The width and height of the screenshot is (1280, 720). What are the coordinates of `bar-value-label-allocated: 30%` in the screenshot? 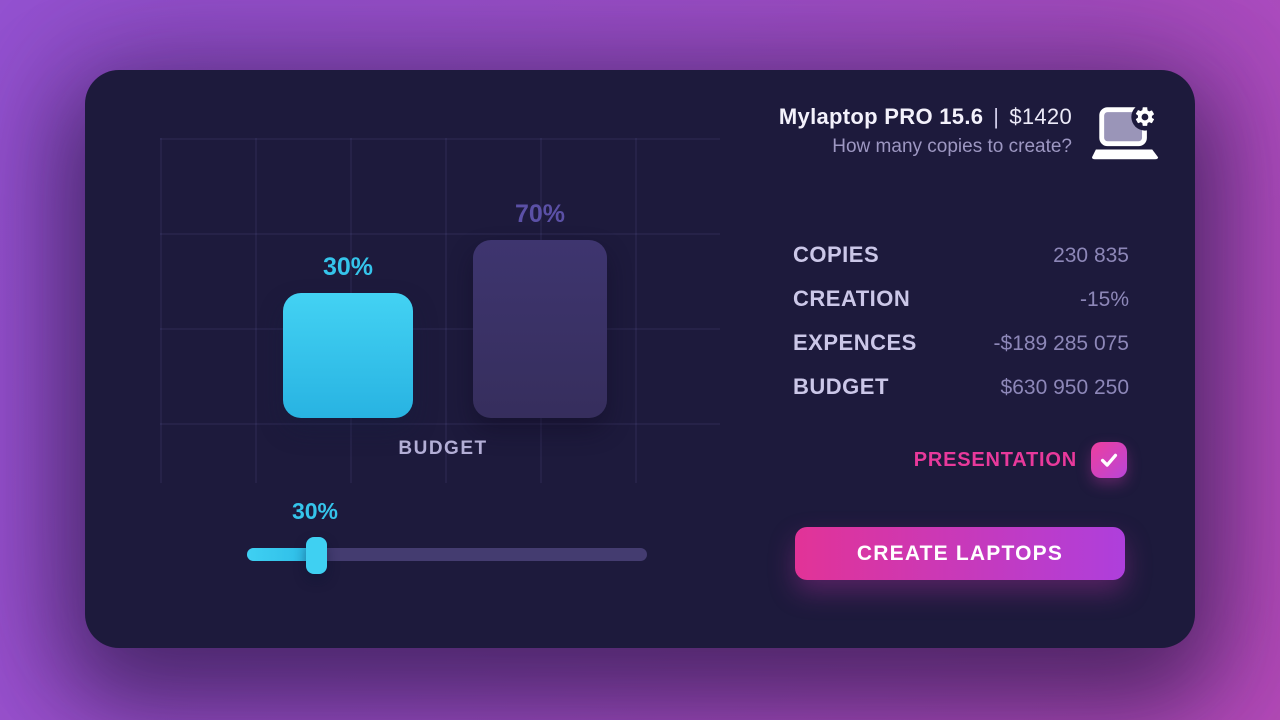 It's located at (348, 267).